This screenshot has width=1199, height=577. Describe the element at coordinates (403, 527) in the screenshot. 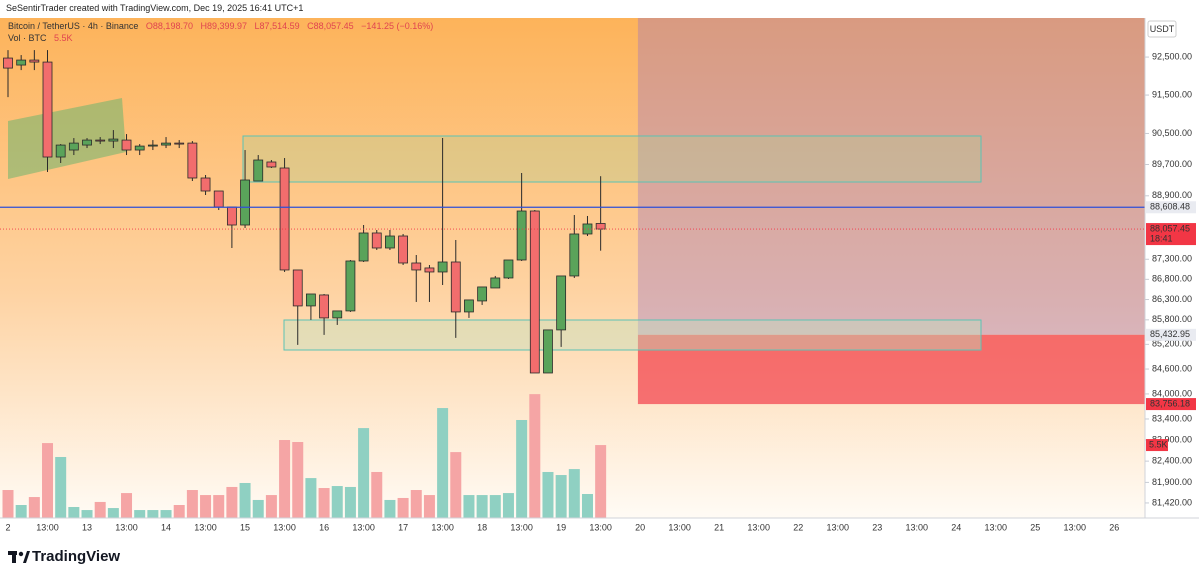

I see `x-tick-label: 17` at that location.